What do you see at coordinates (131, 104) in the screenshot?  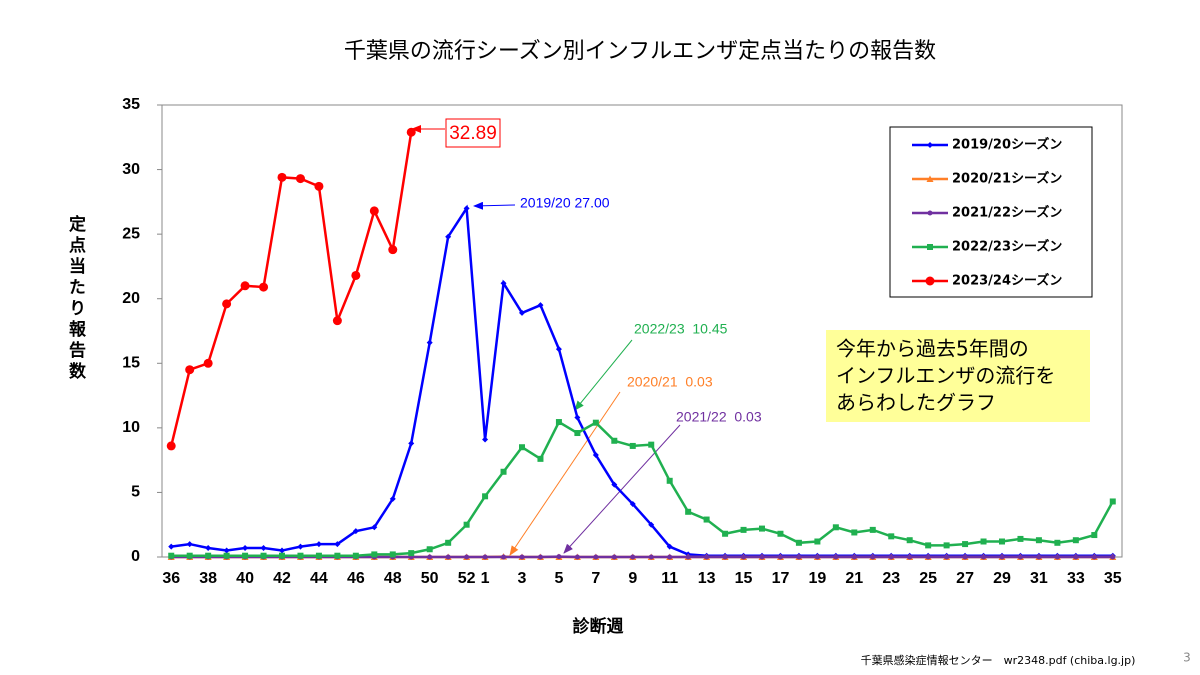 I see `y-tick-label: 35` at bounding box center [131, 104].